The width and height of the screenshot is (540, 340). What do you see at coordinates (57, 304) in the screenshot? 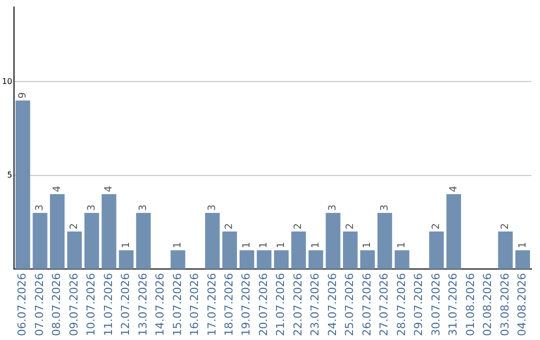
I see `x-tick-label: 08.07.2026` at bounding box center [57, 304].